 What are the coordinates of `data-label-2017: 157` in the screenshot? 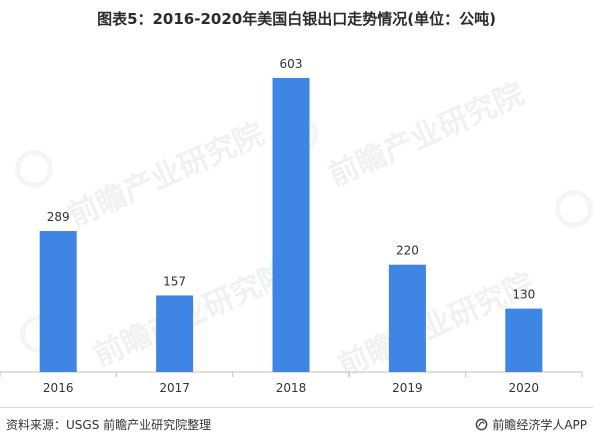 It's located at (174, 281).